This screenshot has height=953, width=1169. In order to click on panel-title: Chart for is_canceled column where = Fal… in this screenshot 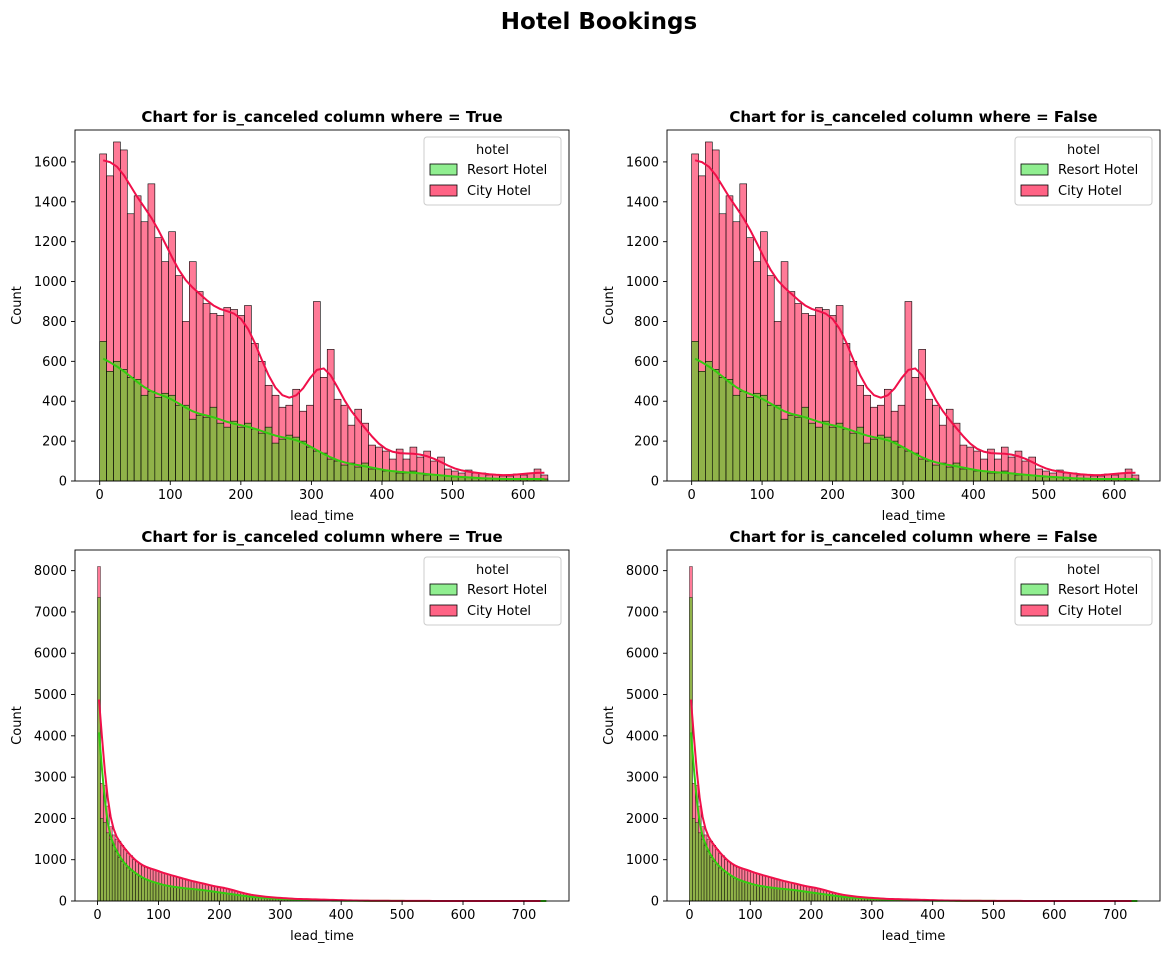, I will do `click(913, 117)`.